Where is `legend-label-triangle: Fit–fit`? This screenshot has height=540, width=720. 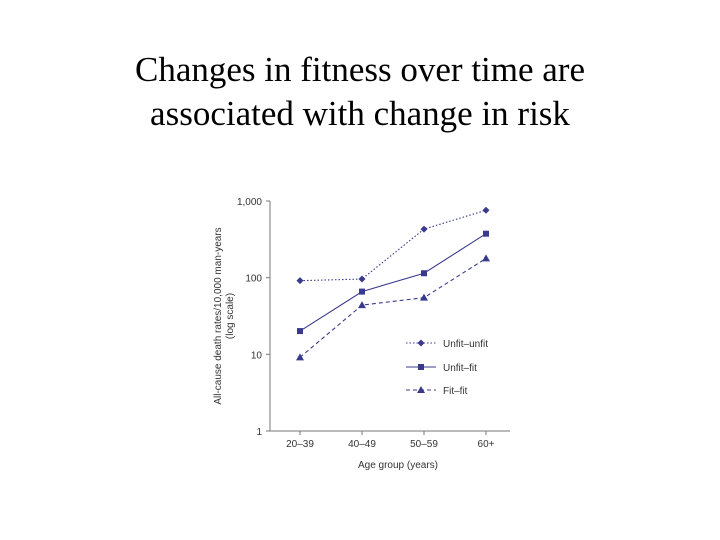 legend-label-triangle: Fit–fit is located at coordinates (455, 391).